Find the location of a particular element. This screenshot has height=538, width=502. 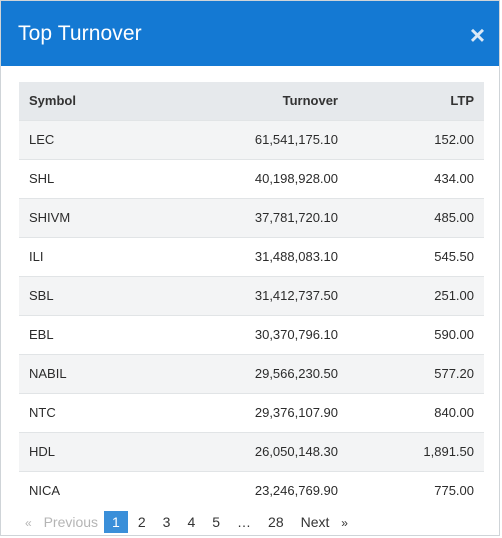

column-header-ltp: LTP is located at coordinates (462, 101).